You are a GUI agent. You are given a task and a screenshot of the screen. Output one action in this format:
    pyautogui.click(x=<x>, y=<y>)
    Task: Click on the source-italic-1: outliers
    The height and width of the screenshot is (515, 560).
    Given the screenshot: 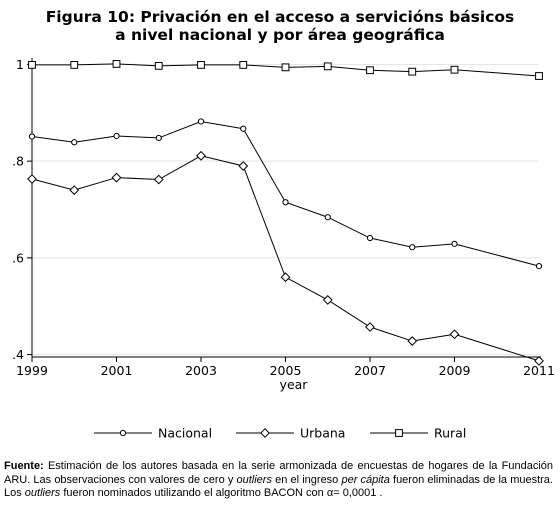 What is the action you would take?
    pyautogui.click(x=254, y=479)
    